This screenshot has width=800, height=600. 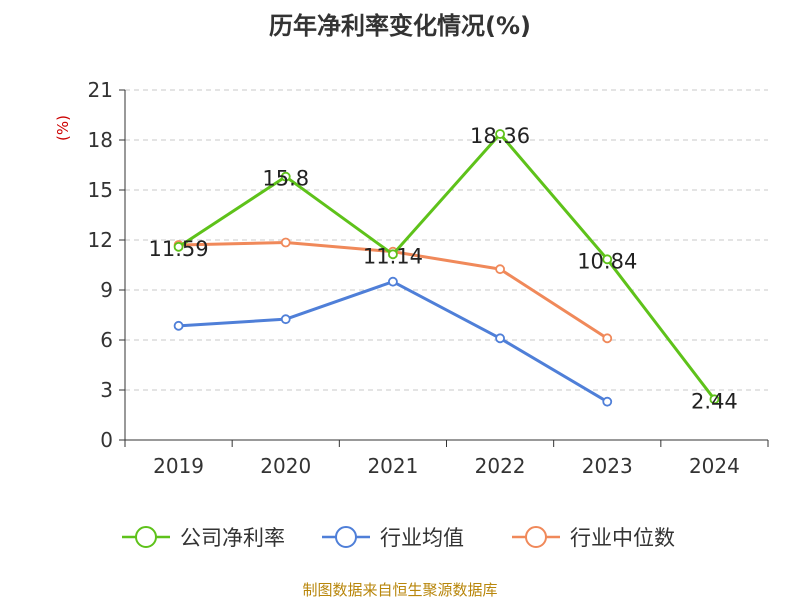 I want to click on data-label: 11.14, so click(x=393, y=256).